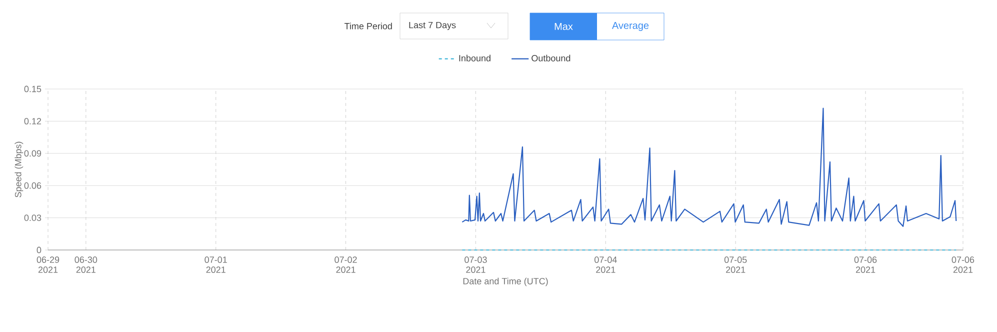 This screenshot has width=997, height=332. I want to click on y-tick-label: 0, so click(39, 250).